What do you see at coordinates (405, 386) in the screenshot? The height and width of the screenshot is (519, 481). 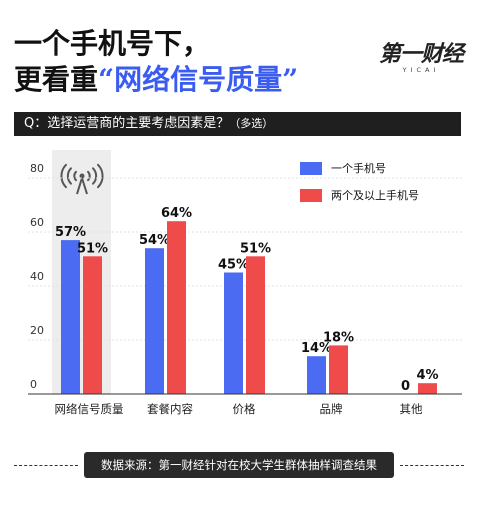 I see `value-label-5-series-1: 0` at bounding box center [405, 386].